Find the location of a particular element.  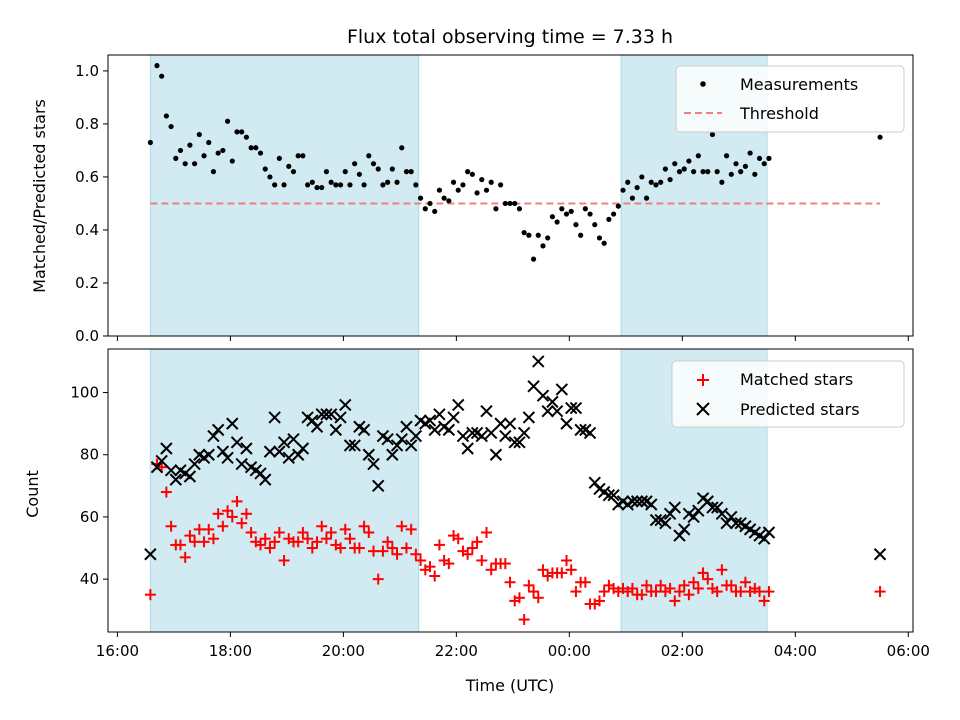

y-axis: 40 60 80 100 is located at coordinates (89, 486).